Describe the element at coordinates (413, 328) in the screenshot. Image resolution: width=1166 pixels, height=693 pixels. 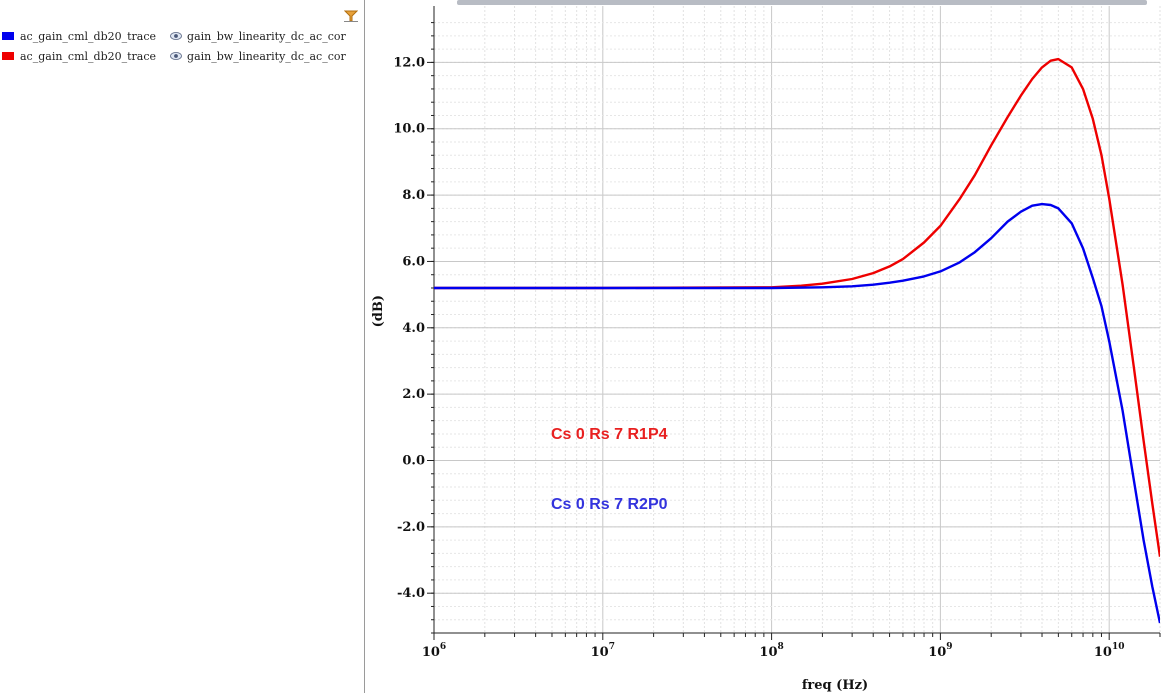
I see `y-tick-label: 4.0` at that location.